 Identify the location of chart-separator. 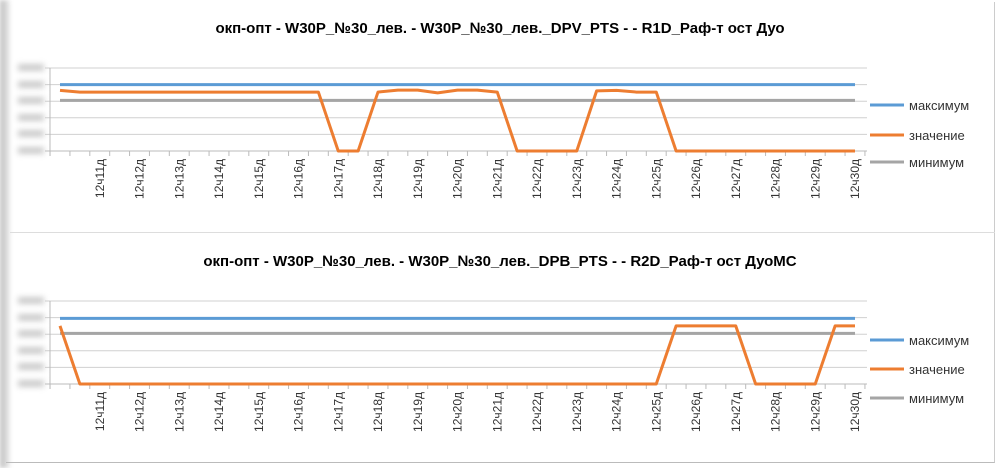
(502, 232).